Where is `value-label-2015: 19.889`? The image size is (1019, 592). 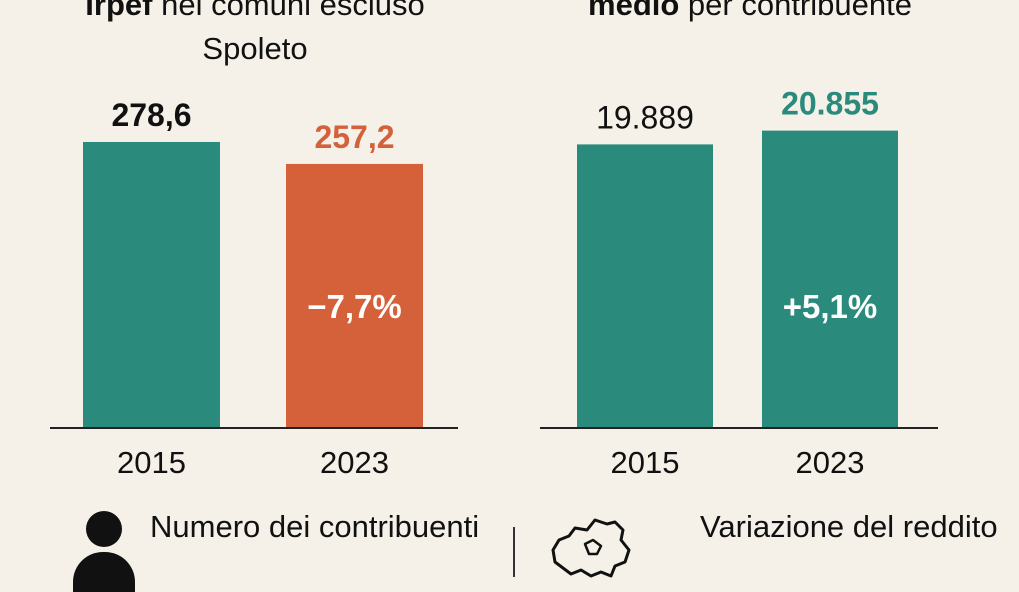 value-label-2015: 19.889 is located at coordinates (645, 117).